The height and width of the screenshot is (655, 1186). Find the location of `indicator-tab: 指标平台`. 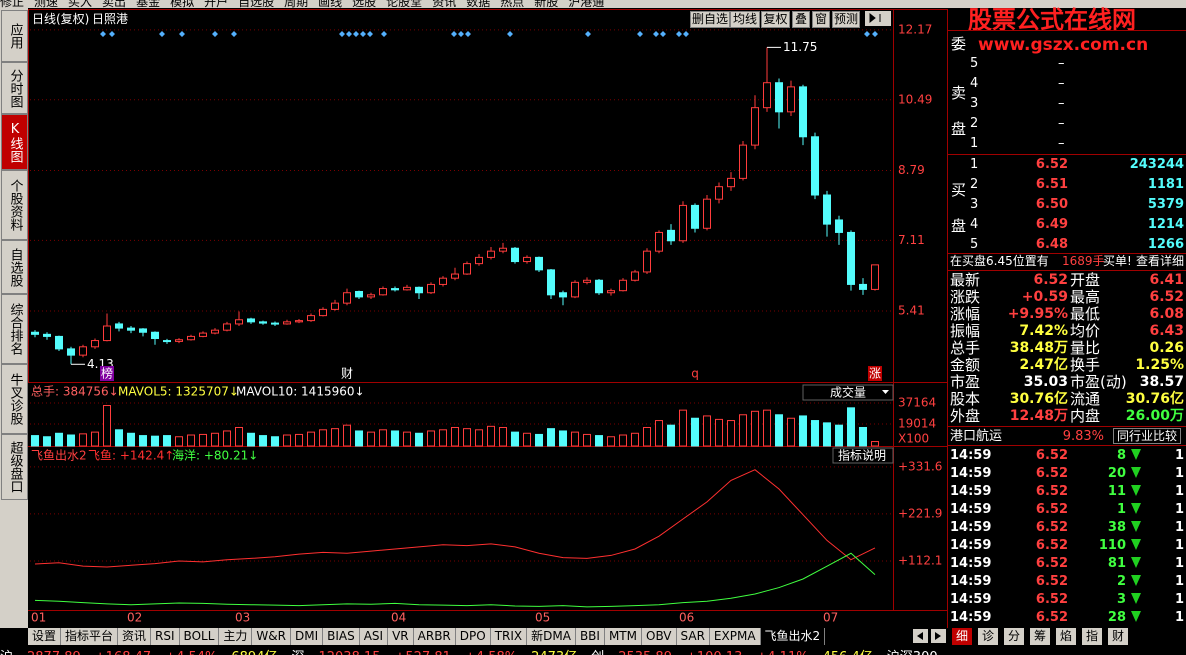

indicator-tab: 指标平台 is located at coordinates (90, 636).